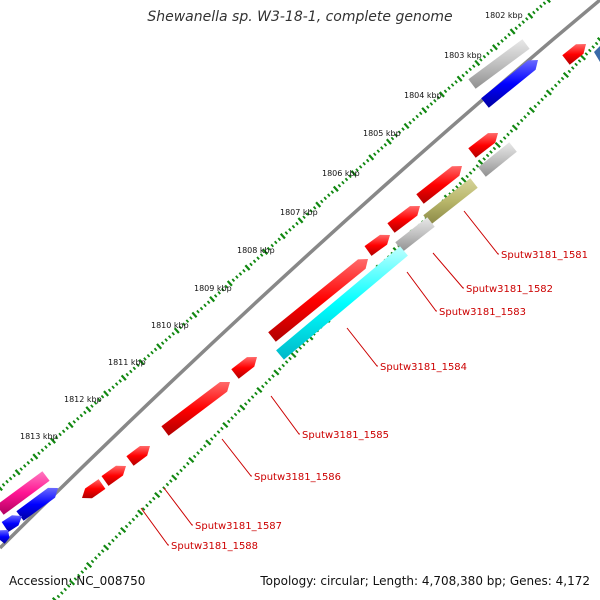 The image size is (600, 600). I want to click on gene-label: Sputw3181_1586, so click(297, 477).